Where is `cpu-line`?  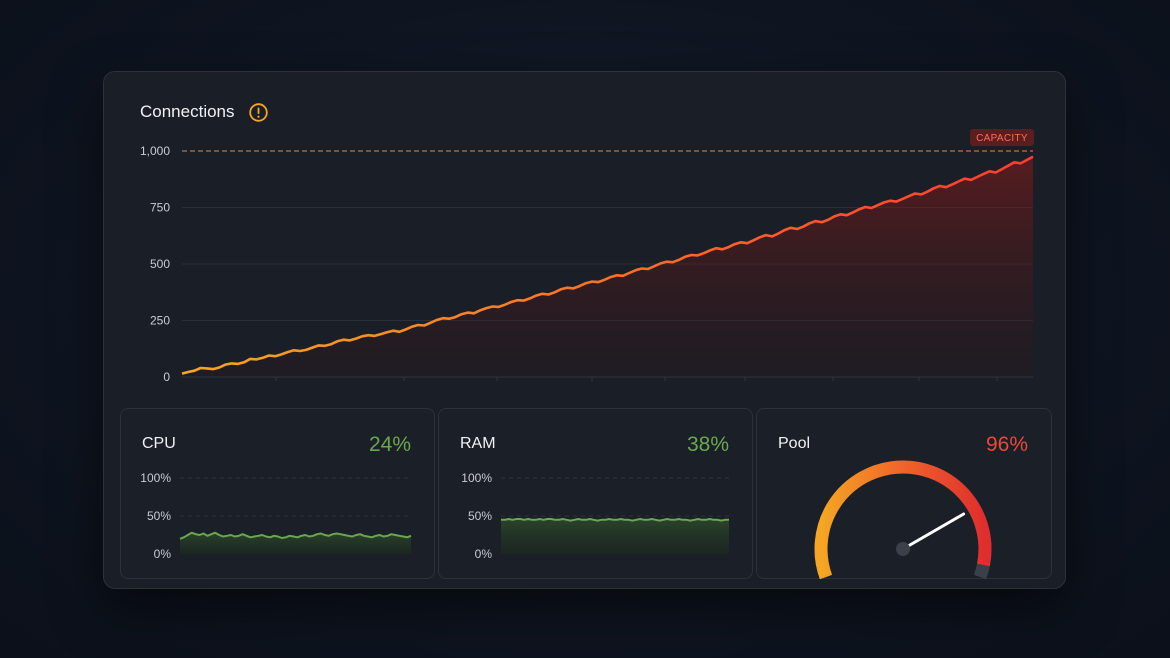
cpu-line is located at coordinates (295, 535).